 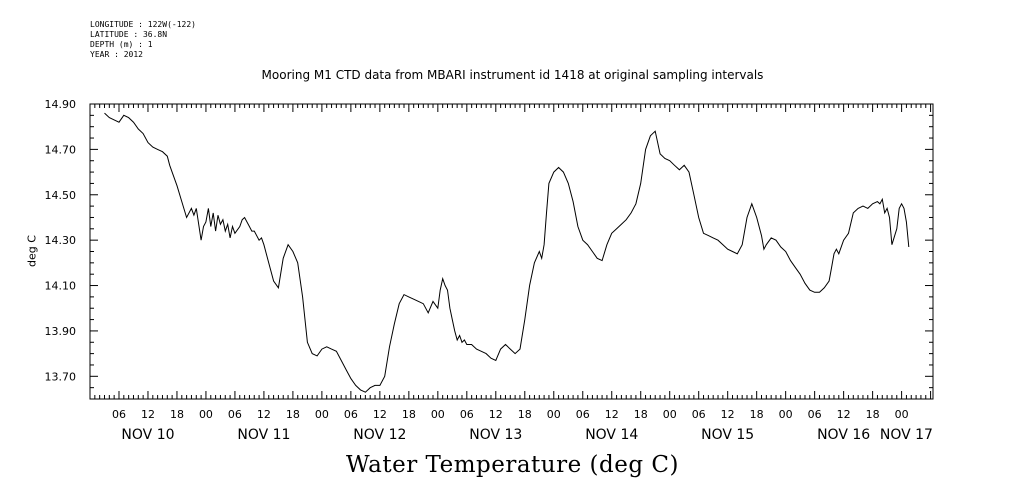 I want to click on x-day-label: NOV 14, so click(x=611, y=435).